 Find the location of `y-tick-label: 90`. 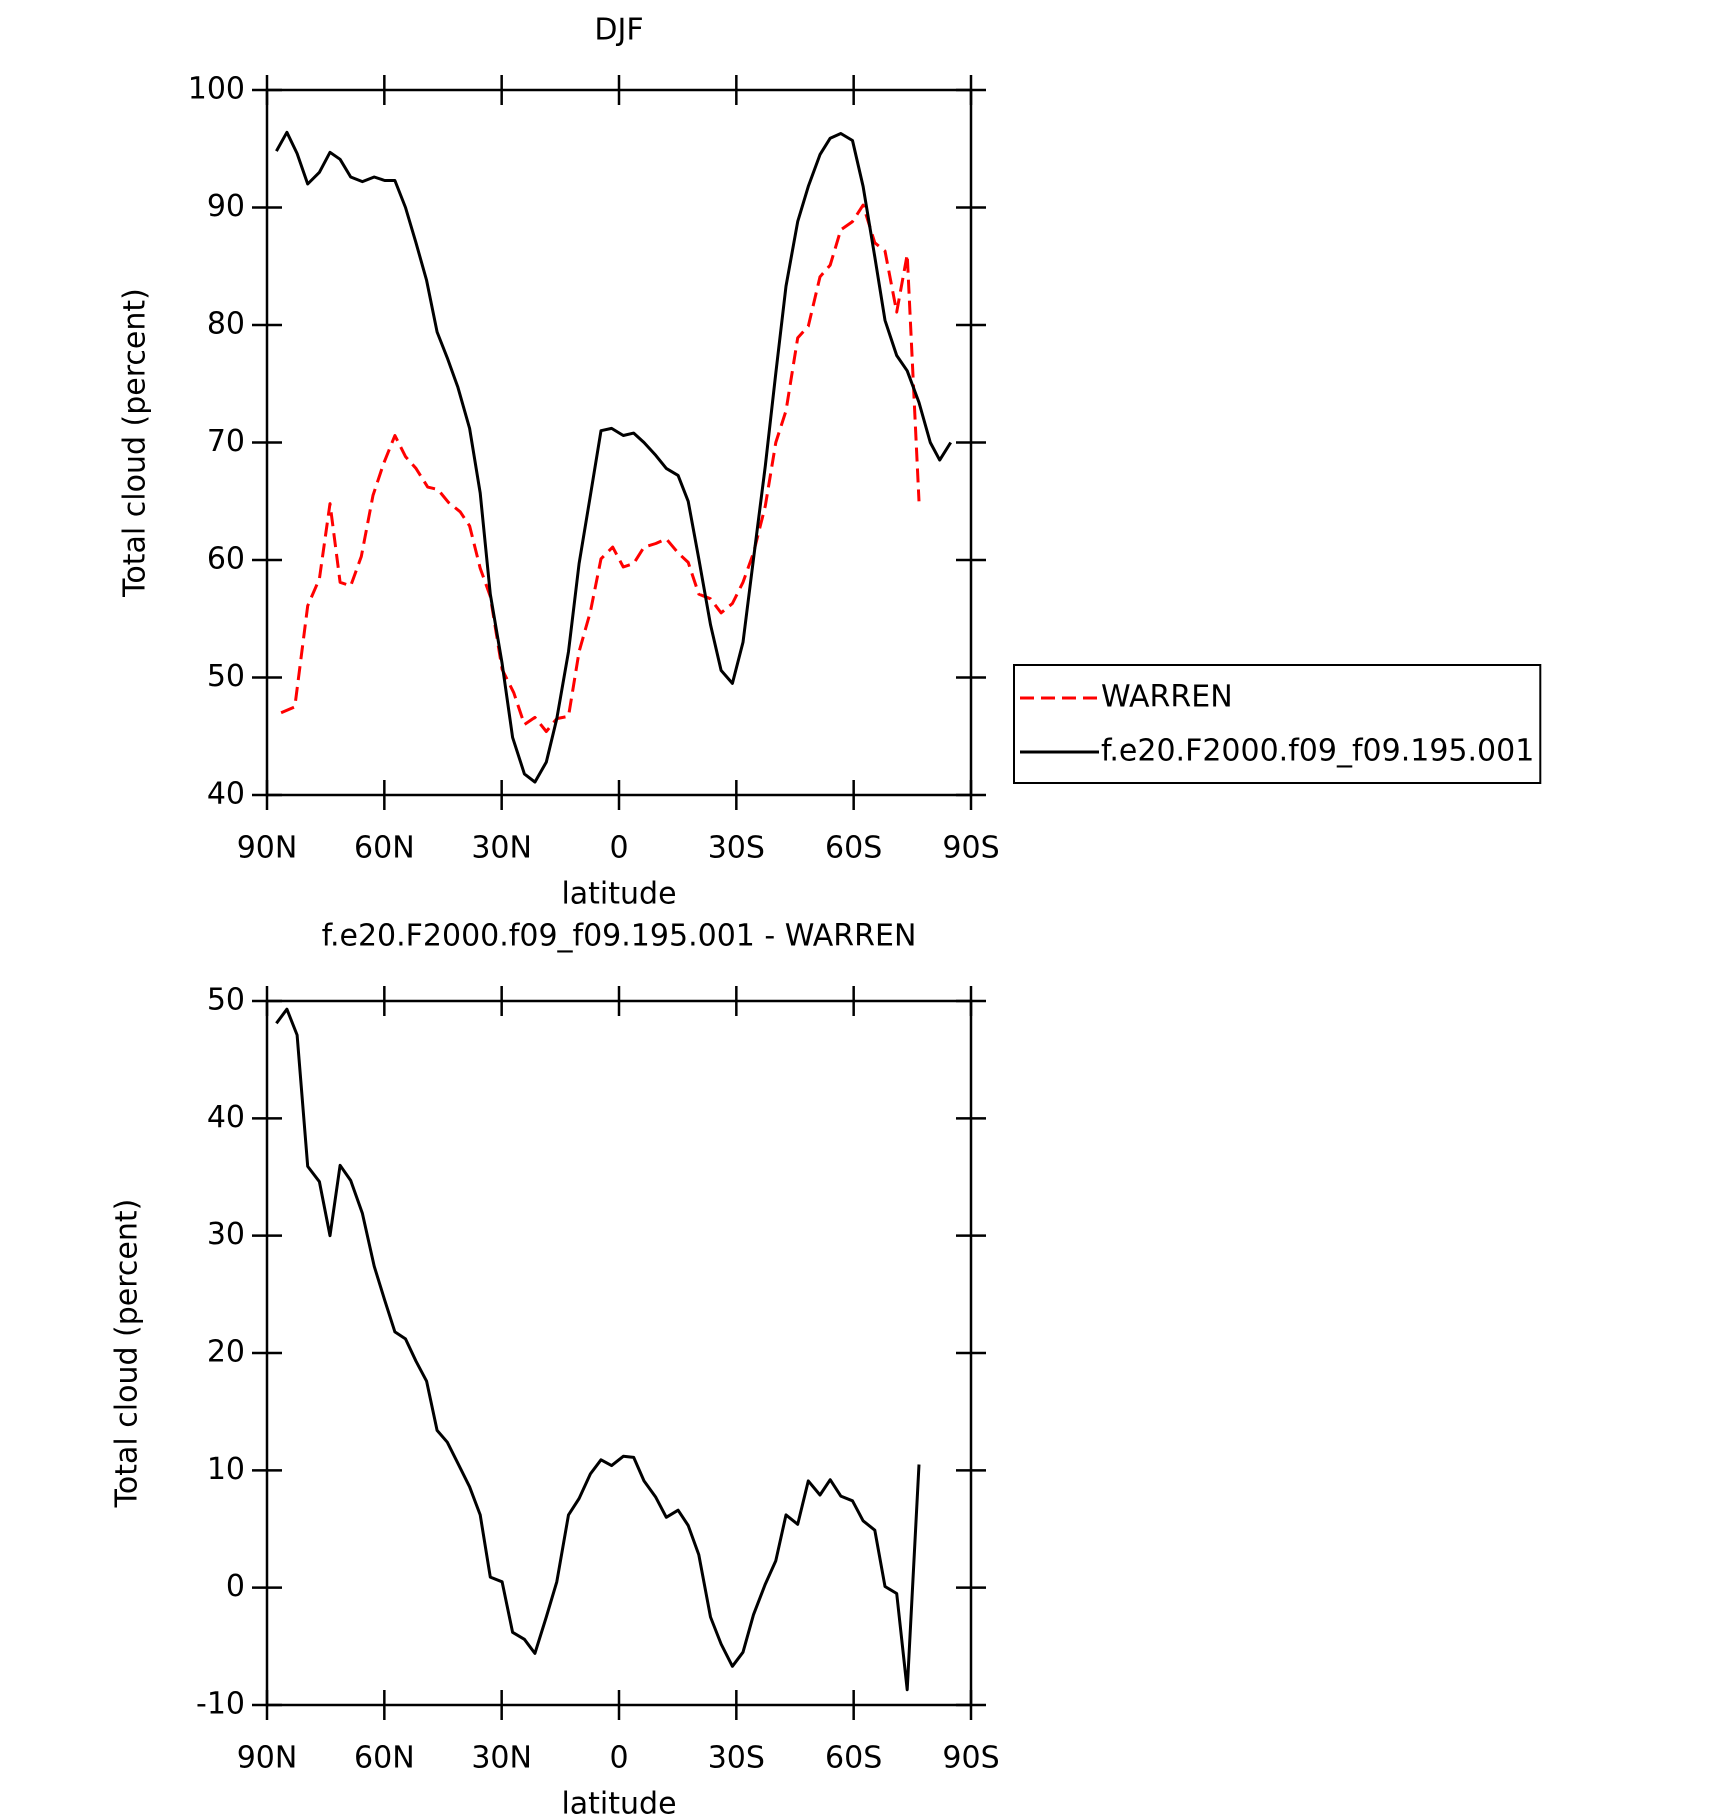

y-tick-label: 90 is located at coordinates (226, 206).